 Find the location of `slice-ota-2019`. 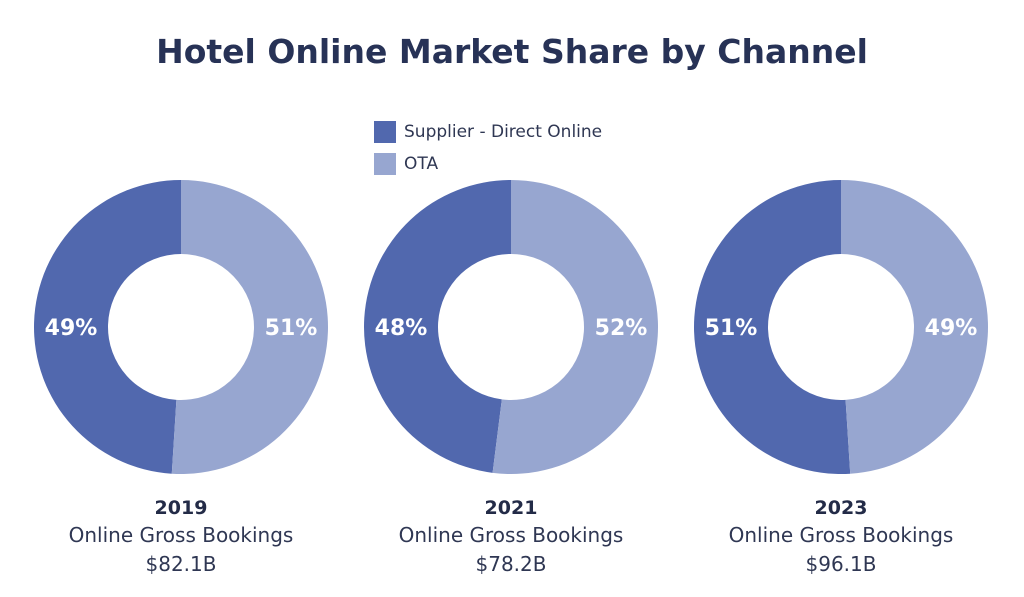

slice-ota-2019 is located at coordinates (250, 327).